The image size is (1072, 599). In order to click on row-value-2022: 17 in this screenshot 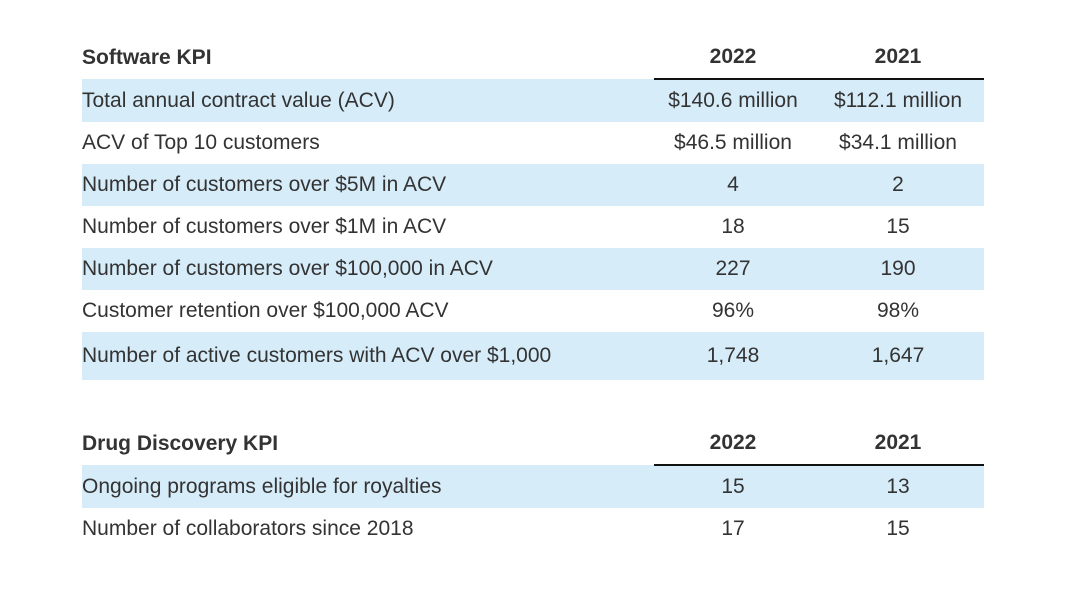, I will do `click(733, 528)`.